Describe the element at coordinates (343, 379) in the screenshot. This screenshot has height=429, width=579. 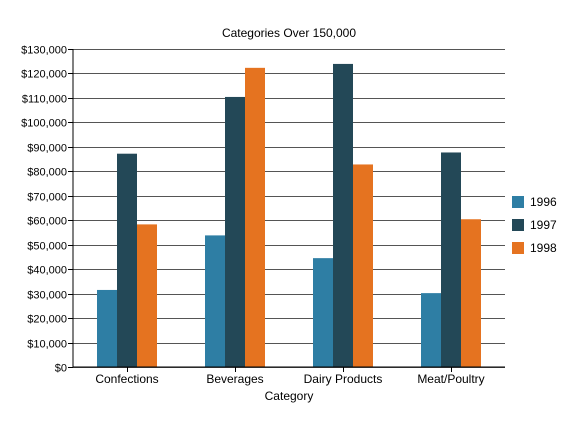
I see `x-tick-label: Dairy Products` at that location.